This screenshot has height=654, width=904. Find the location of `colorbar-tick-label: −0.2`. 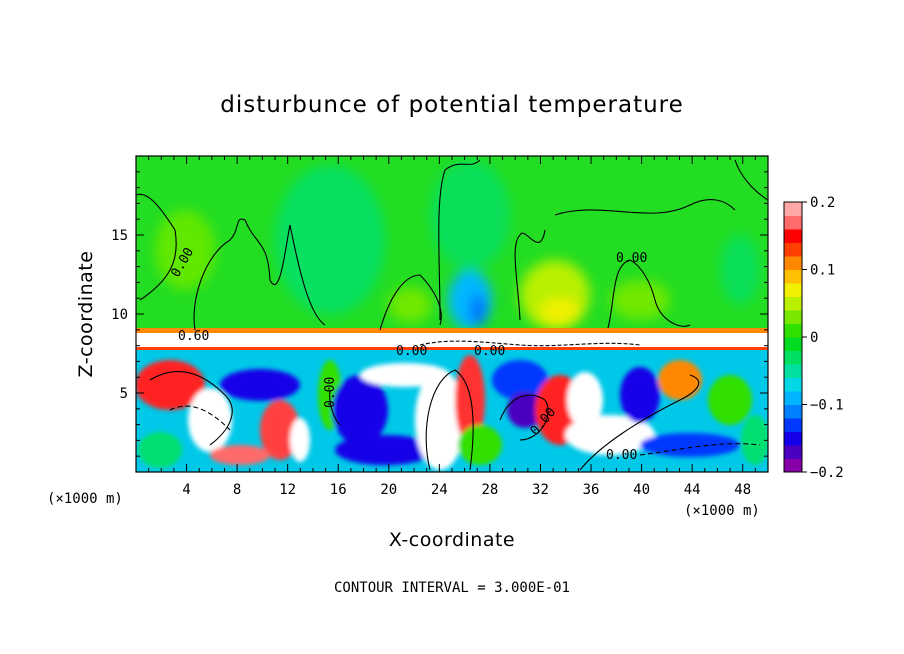

colorbar-tick-label: −0.2 is located at coordinates (827, 473).